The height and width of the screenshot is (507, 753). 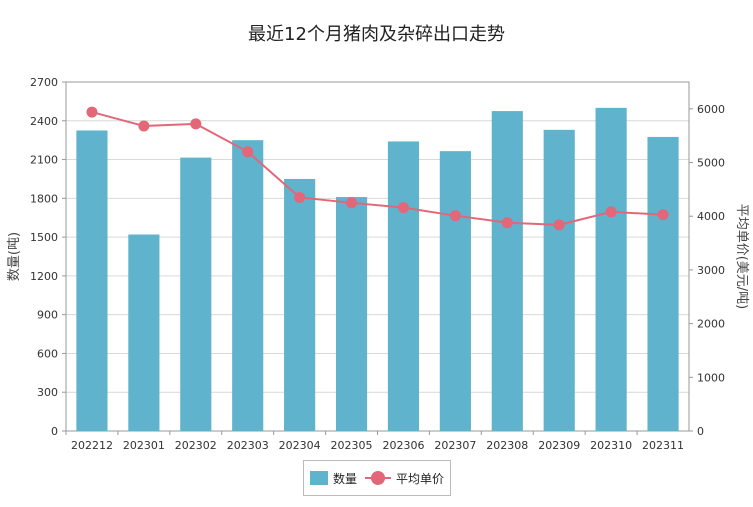 I want to click on y2-tick-label: 5000, so click(x=711, y=163).